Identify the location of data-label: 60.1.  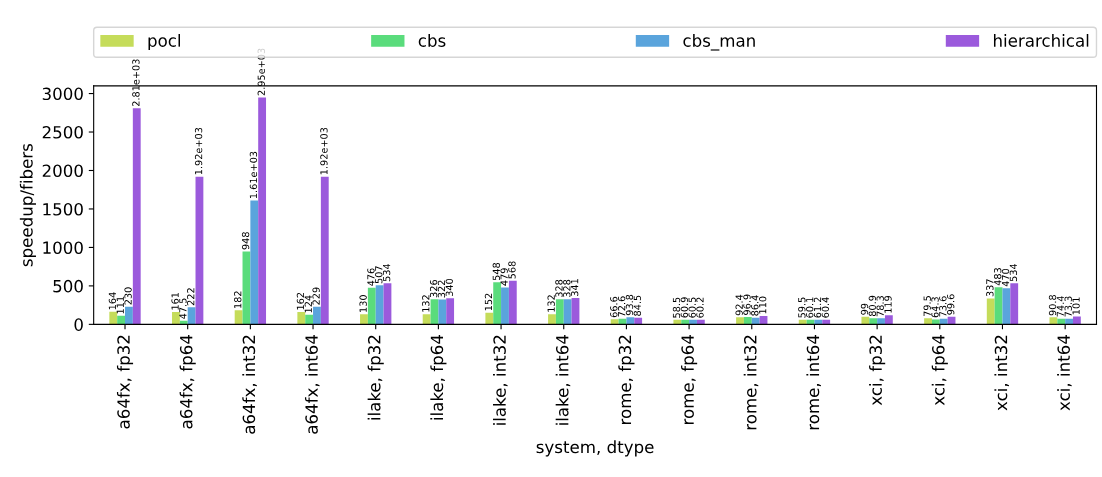
(810, 307).